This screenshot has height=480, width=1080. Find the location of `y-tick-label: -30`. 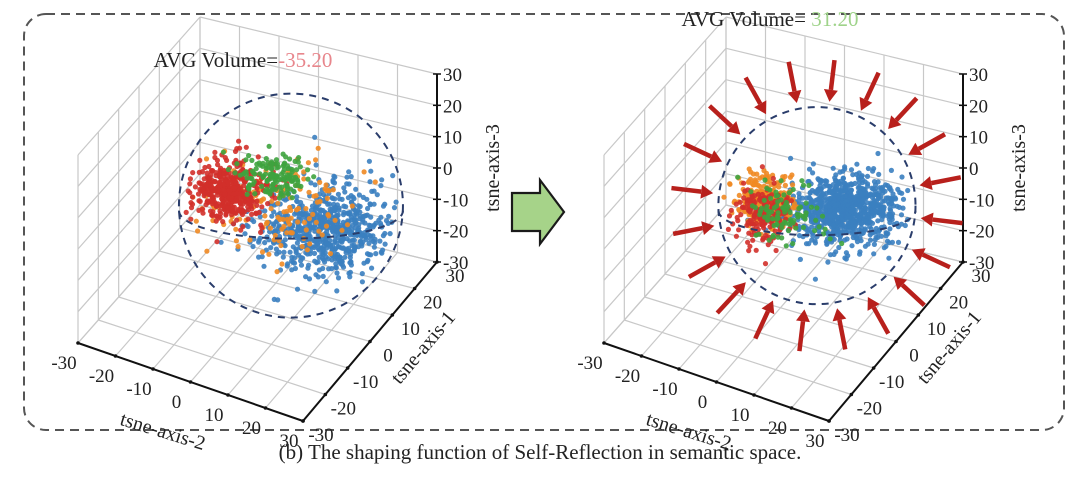

y-tick-label: -30 is located at coordinates (320, 435).